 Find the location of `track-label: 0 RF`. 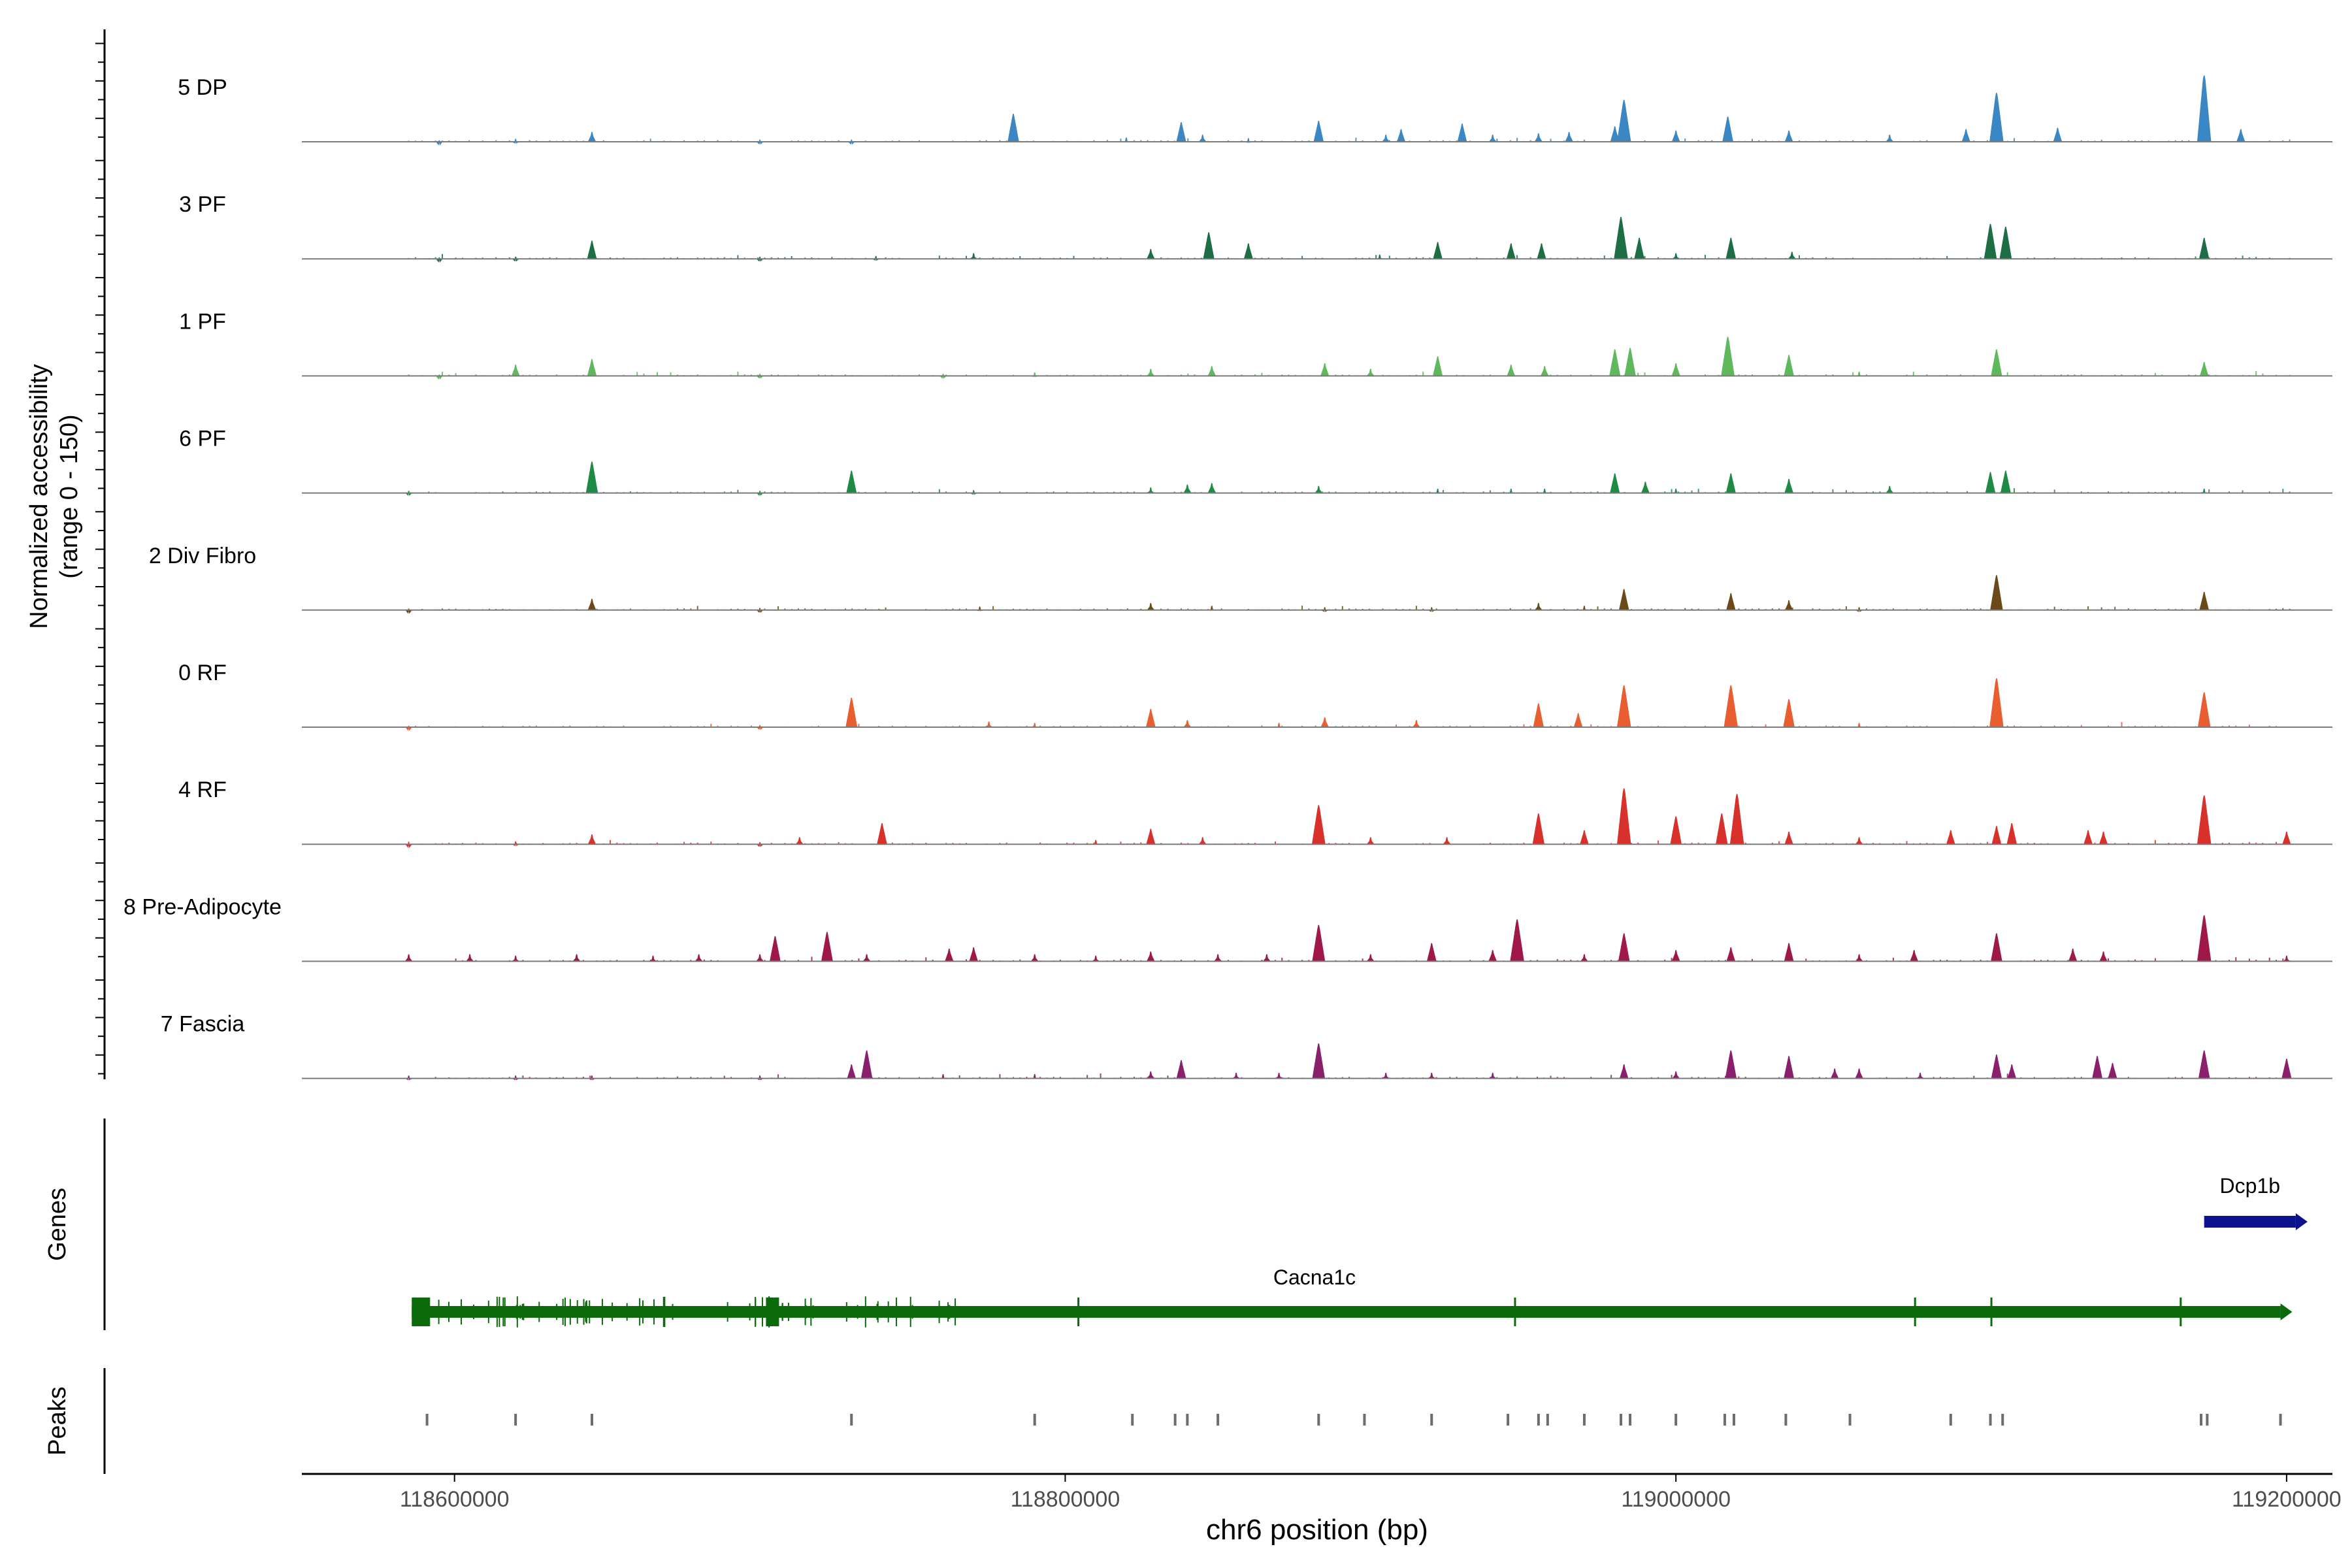

track-label: 0 RF is located at coordinates (202, 673).